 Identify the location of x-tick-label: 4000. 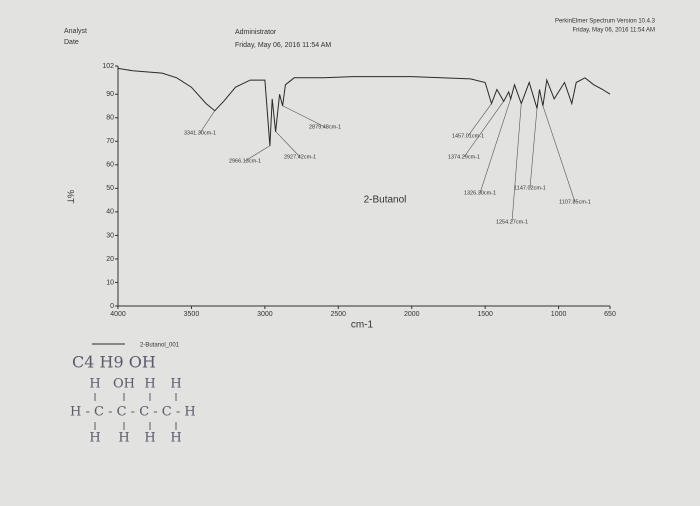
(118, 314).